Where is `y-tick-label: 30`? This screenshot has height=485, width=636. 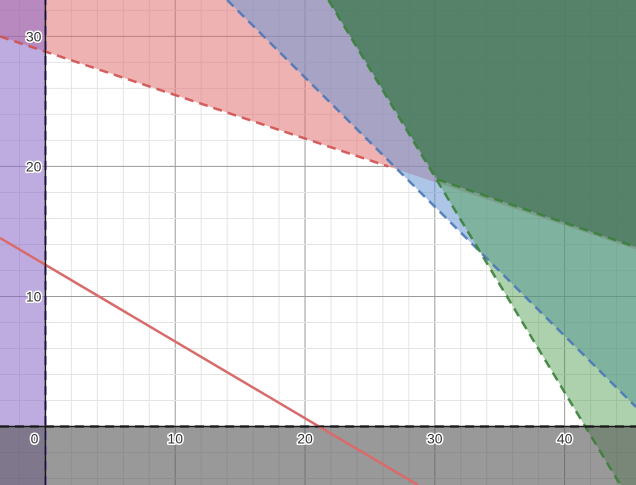 y-tick-label: 30 is located at coordinates (34, 36).